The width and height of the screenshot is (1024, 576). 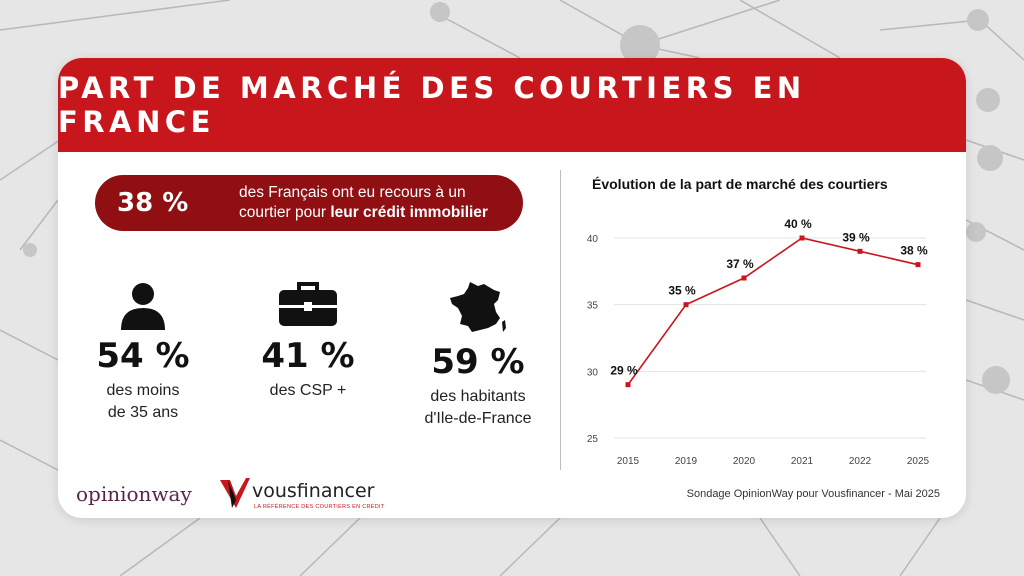 What do you see at coordinates (628, 461) in the screenshot?
I see `x-tick-label: 2015` at bounding box center [628, 461].